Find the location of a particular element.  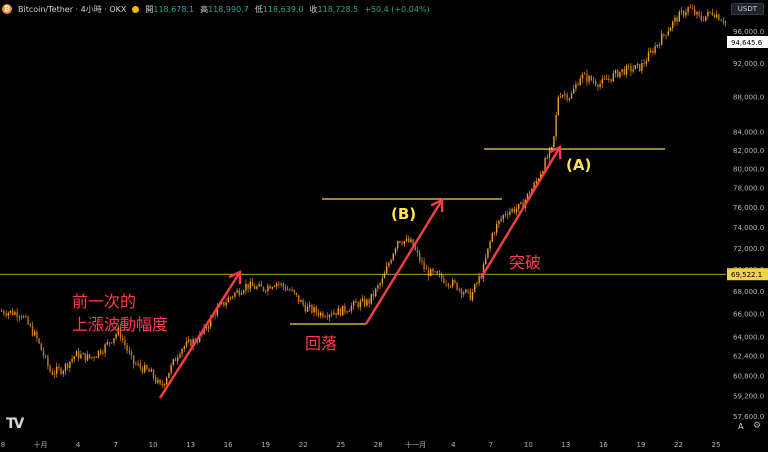

close-label: 收 is located at coordinates (313, 9).